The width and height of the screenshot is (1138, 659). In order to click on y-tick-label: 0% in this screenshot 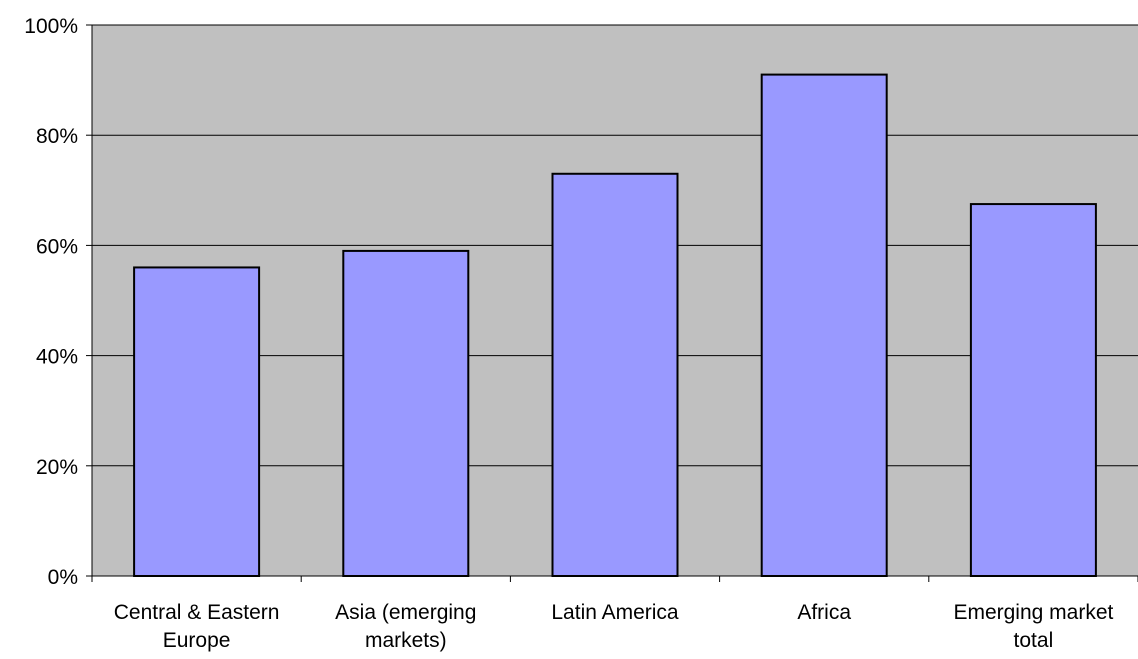, I will do `click(63, 577)`.